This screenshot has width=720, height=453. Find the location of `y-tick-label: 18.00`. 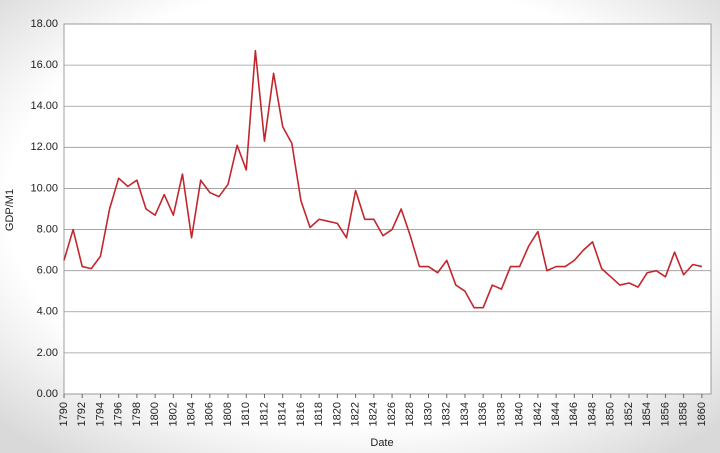

y-tick-label: 18.00 is located at coordinates (44, 24).